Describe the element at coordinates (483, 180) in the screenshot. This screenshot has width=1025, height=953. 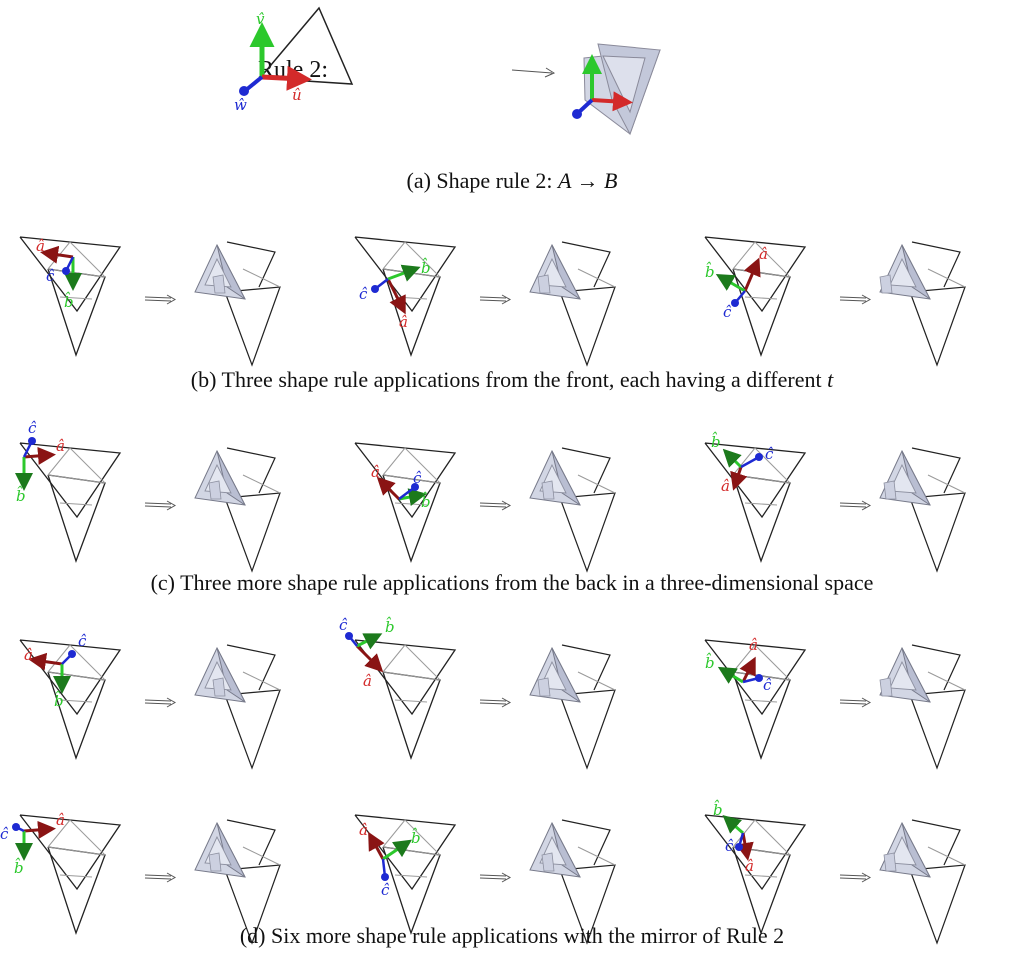
I see `caption-a-text: (a) Shape rule 2:` at that location.